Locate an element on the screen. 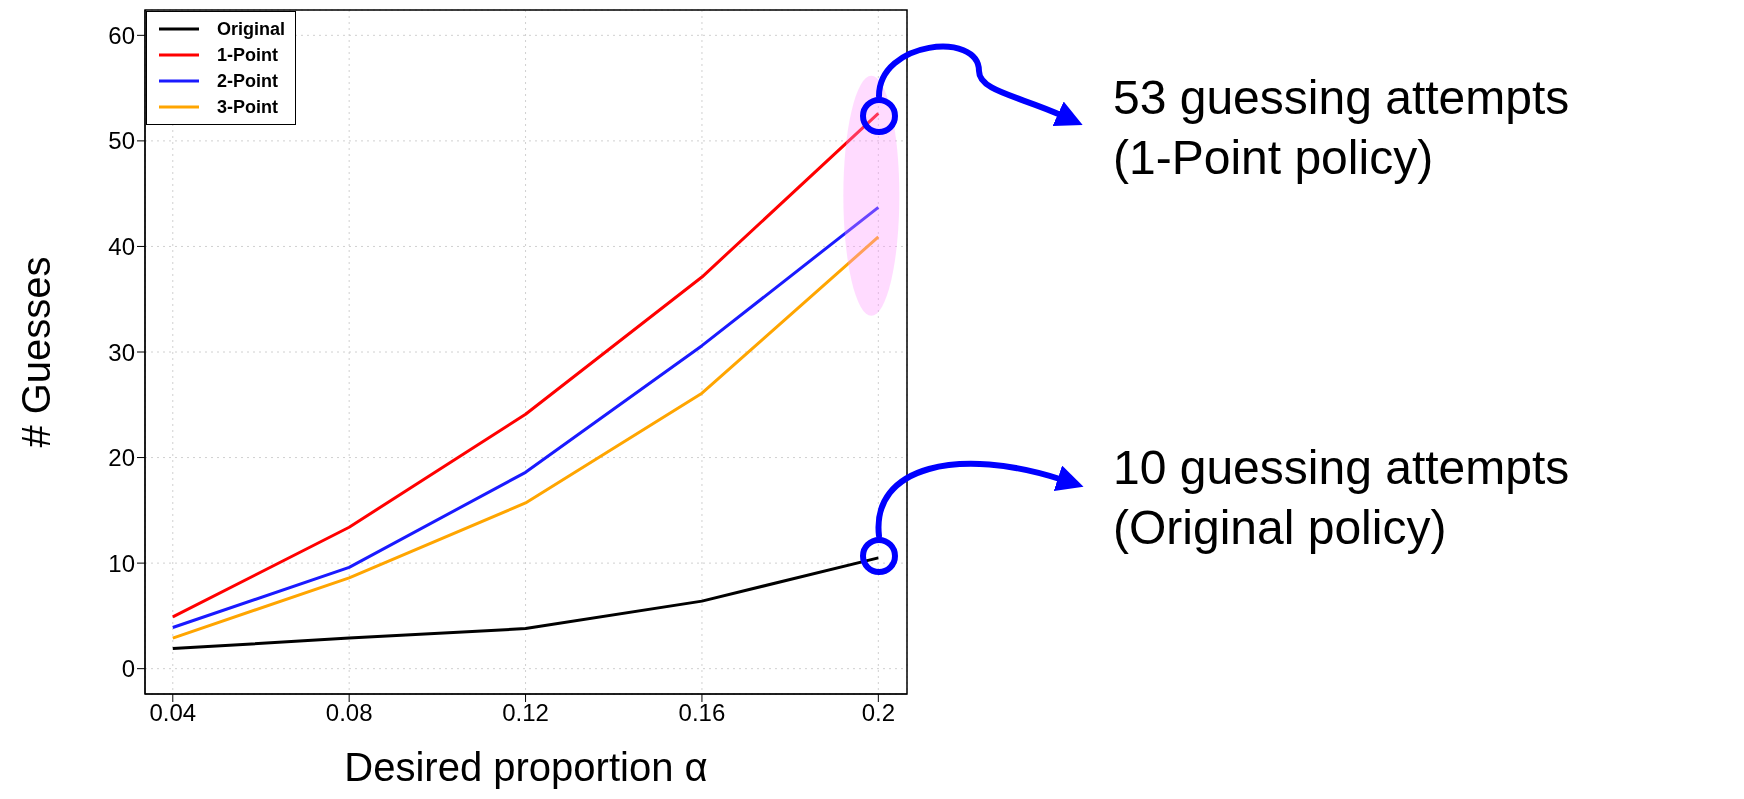  text: 10 guessing attempts (Original policy) is located at coordinates (1341, 498).